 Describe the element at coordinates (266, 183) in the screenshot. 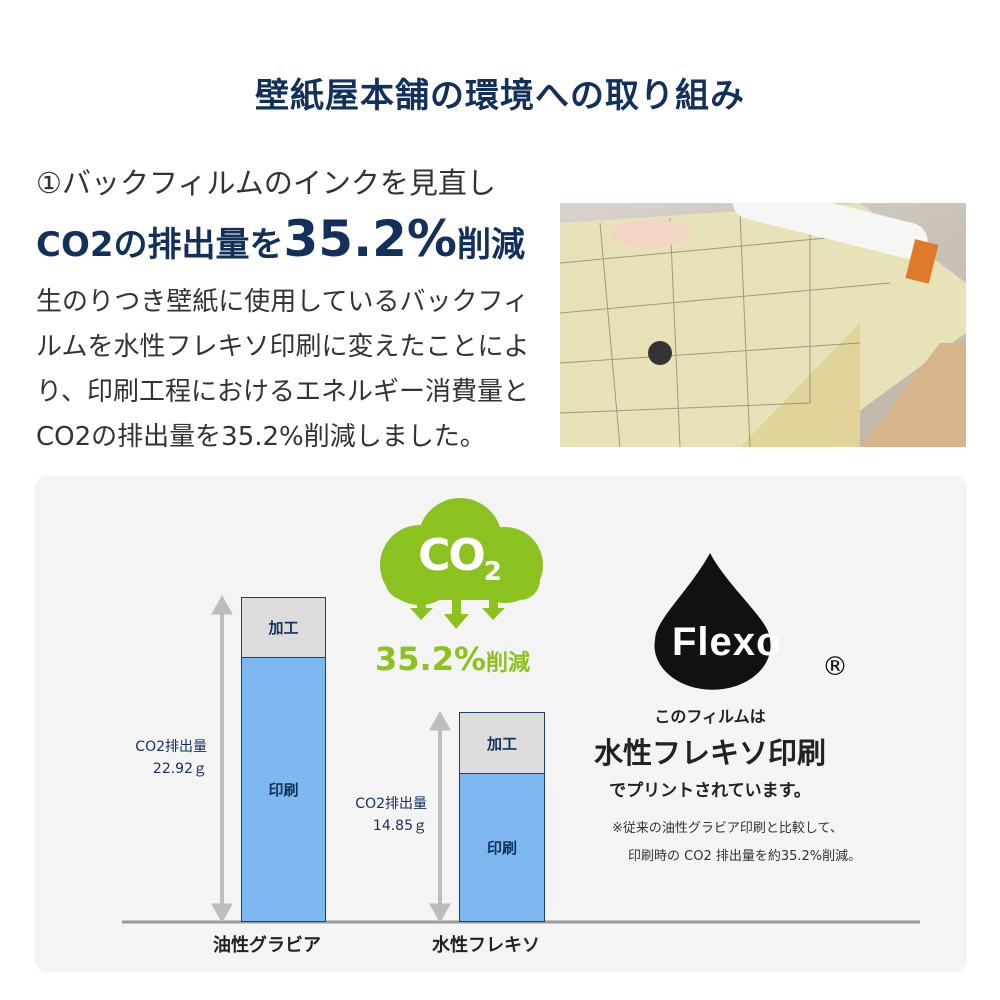

I see `subheading: ①バックフィルムのインクを見直し` at that location.